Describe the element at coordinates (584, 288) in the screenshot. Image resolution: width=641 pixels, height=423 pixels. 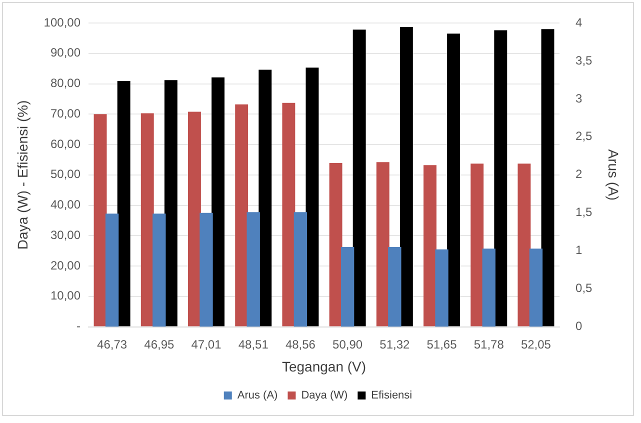
I see `y2-tick-label: 0,5` at that location.